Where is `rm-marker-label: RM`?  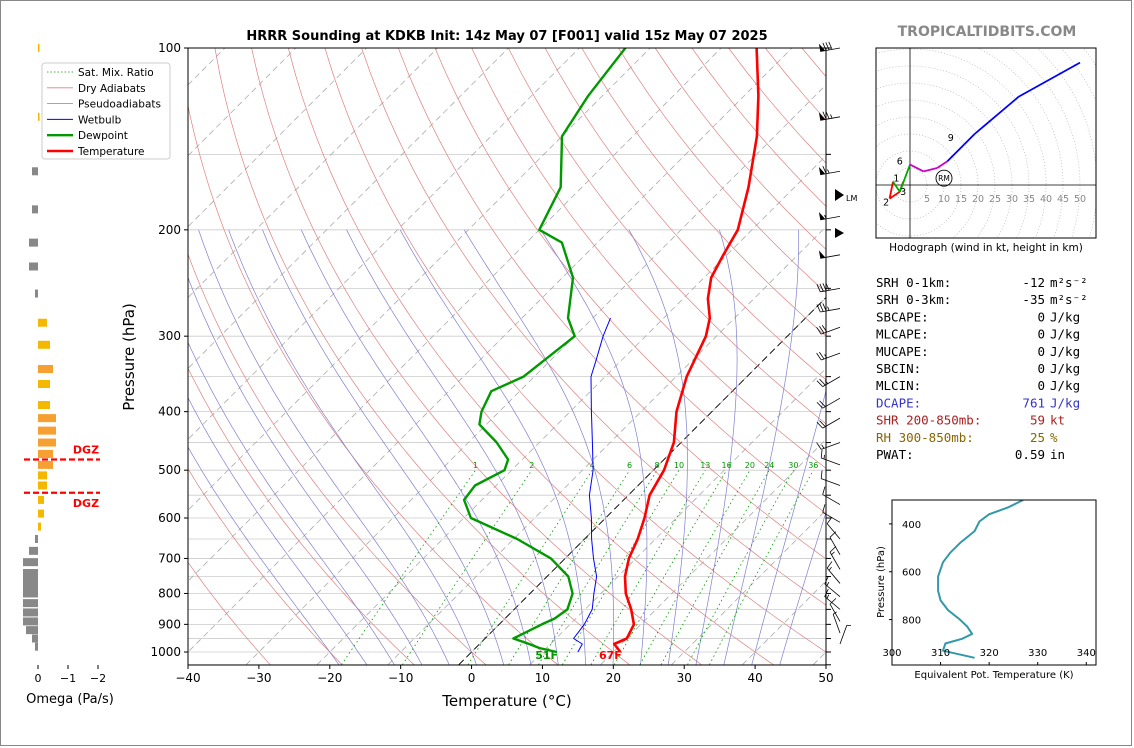 rm-marker-label: RM is located at coordinates (944, 178).